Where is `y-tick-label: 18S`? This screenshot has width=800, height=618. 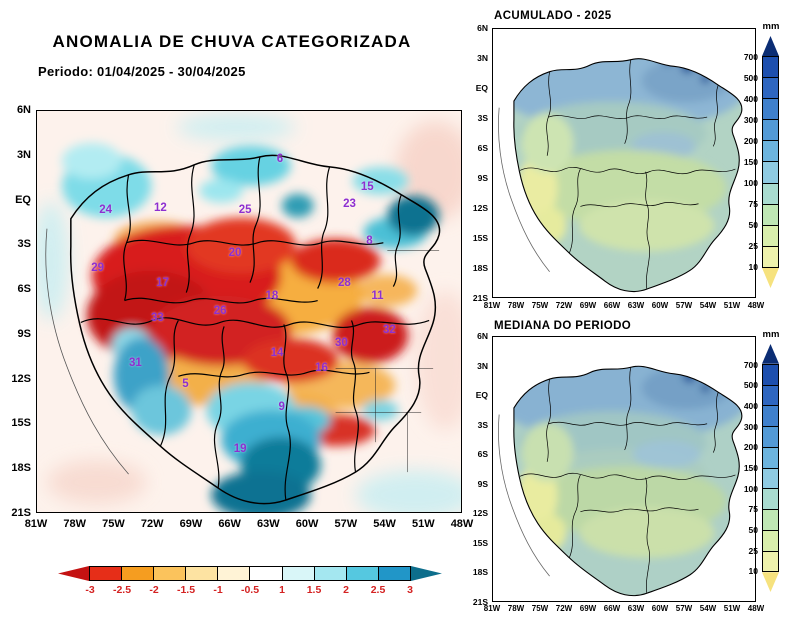 y-tick-label: 18S is located at coordinates (480, 572).